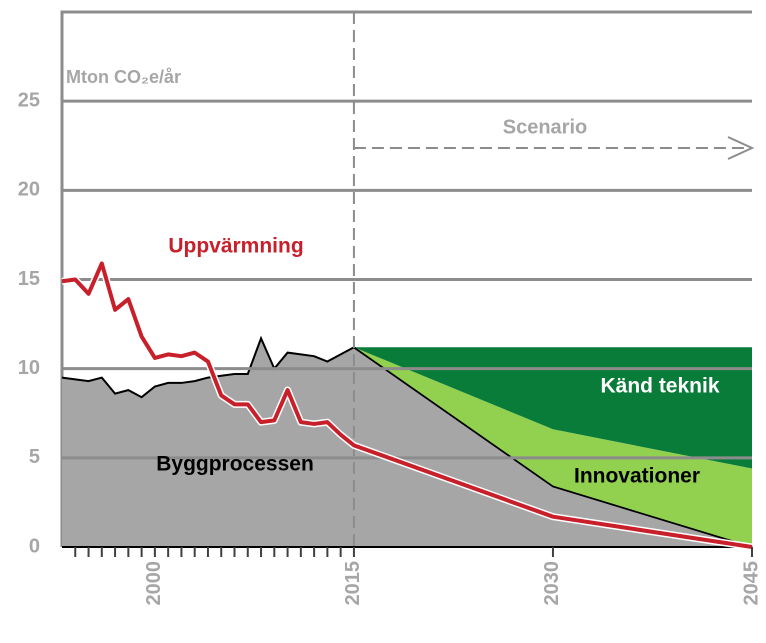  Describe the element at coordinates (552, 408) in the screenshot. I see `area` at that location.